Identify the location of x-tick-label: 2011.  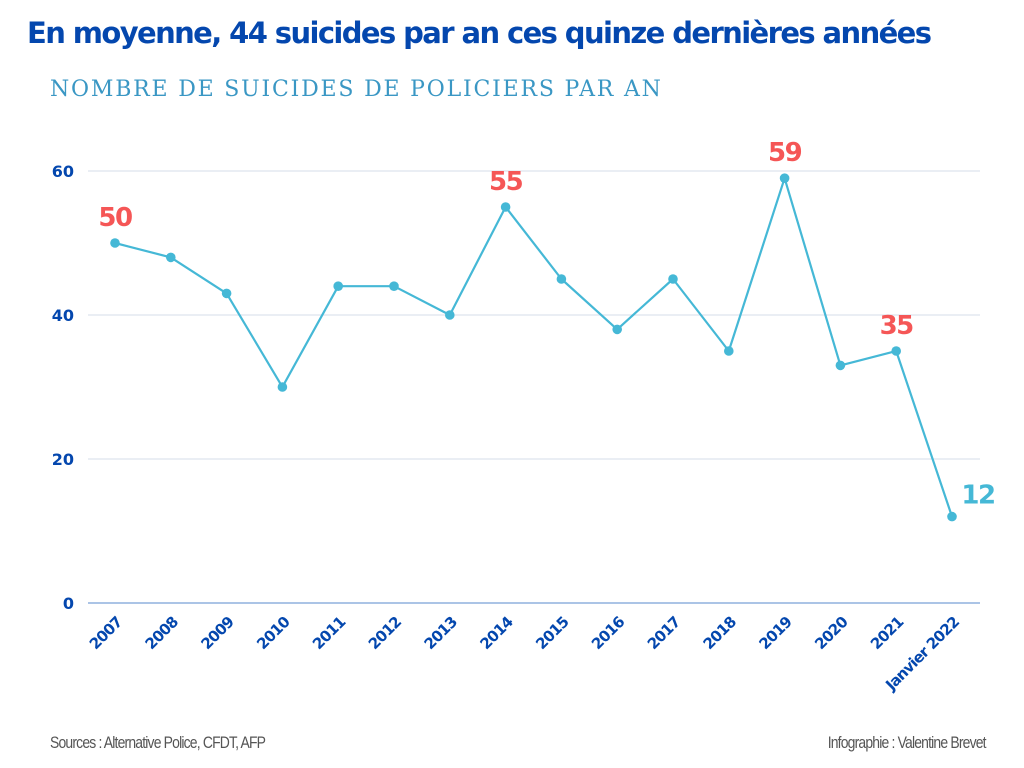
(329, 633).